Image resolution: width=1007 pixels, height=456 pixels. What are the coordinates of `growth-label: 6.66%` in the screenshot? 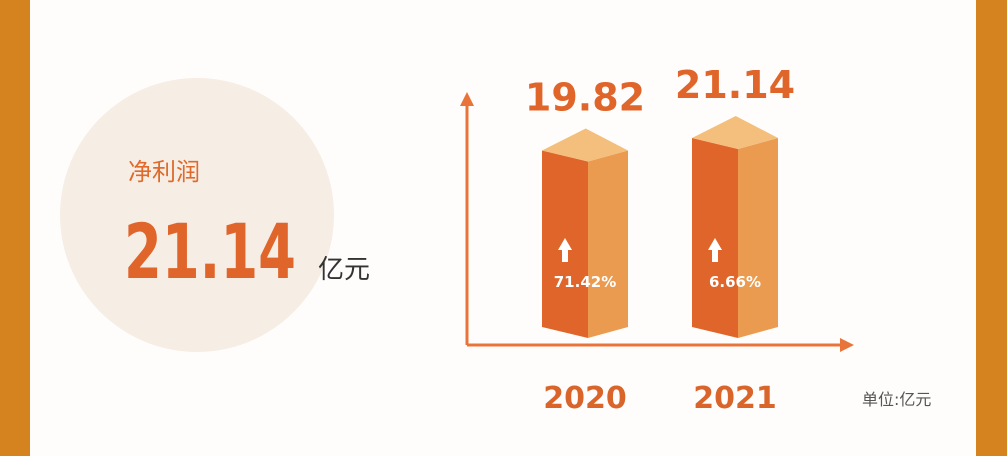 It's located at (735, 282).